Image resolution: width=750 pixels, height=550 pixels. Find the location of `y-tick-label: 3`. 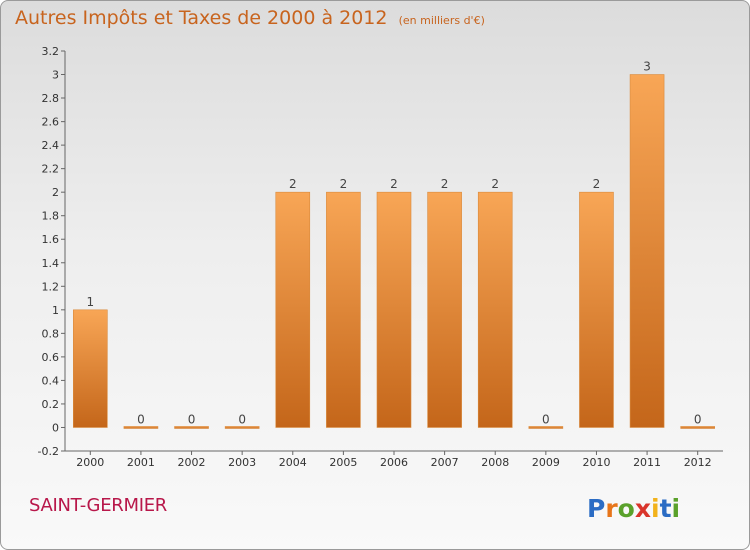

y-tick-label: 3 is located at coordinates (55, 75).